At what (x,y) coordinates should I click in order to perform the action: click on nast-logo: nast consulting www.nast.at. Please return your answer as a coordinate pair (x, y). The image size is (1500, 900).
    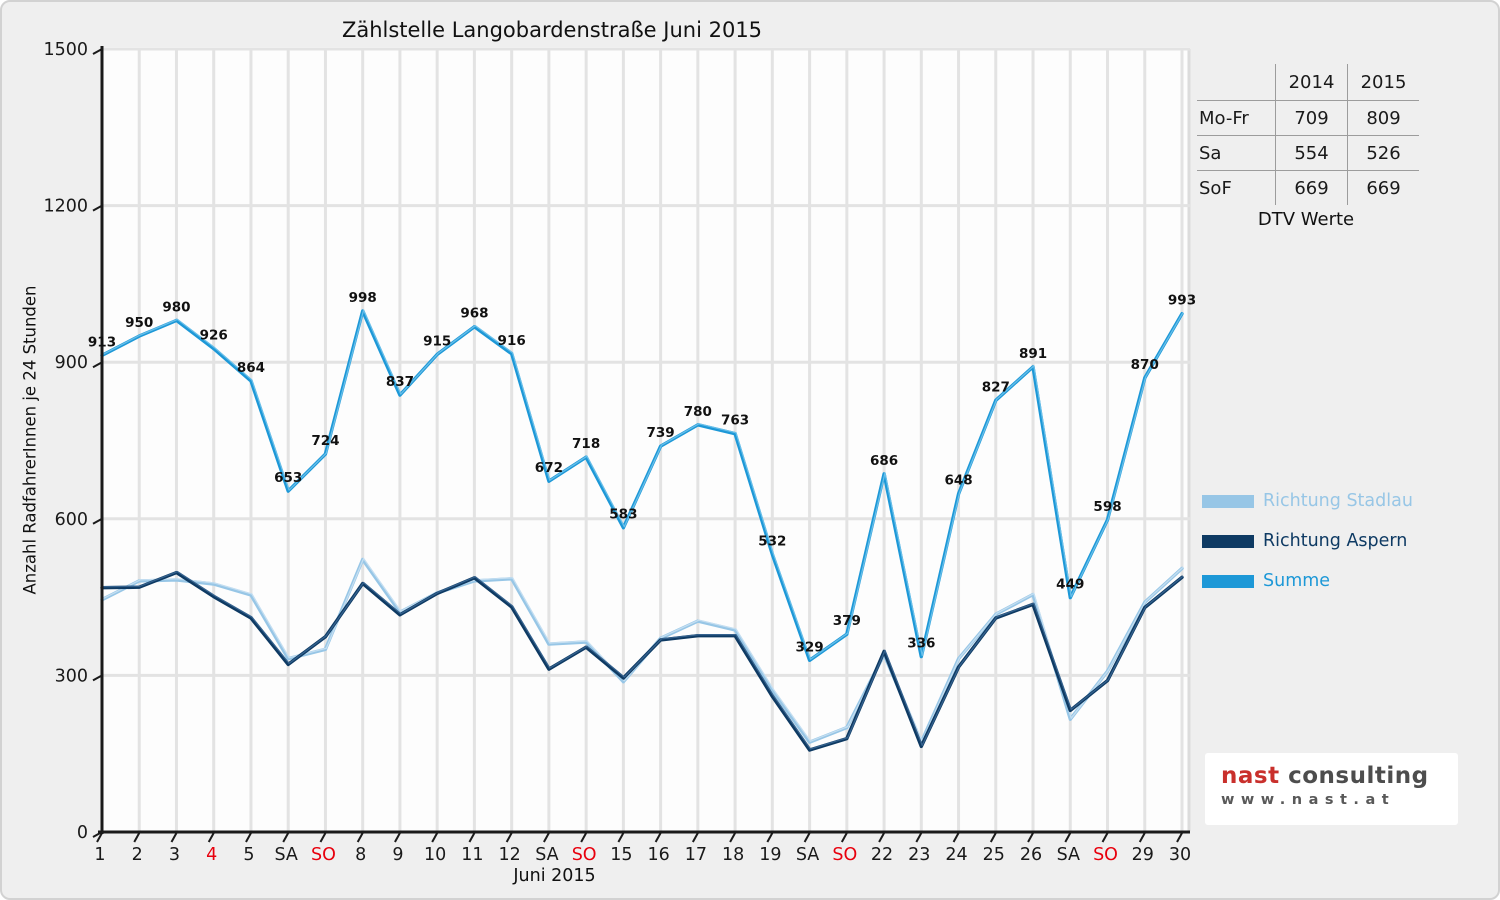
    Looking at the image, I should click on (1331, 789).